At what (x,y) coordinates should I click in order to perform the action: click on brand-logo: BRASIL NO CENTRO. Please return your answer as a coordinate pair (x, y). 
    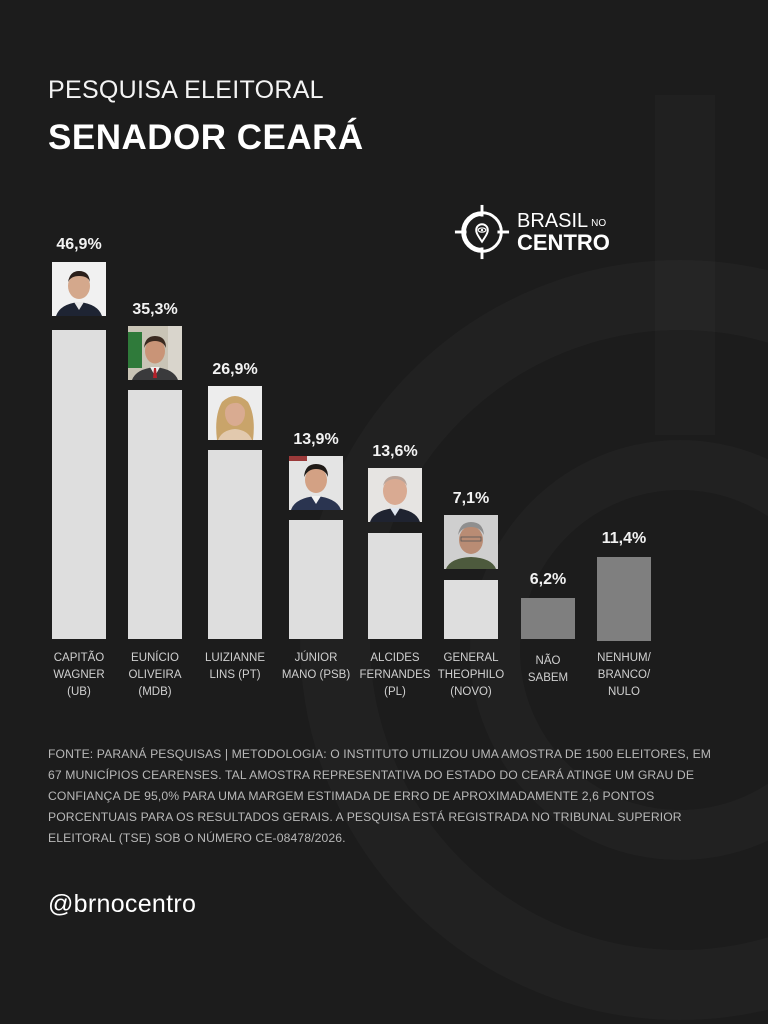
    Looking at the image, I should click on (531, 232).